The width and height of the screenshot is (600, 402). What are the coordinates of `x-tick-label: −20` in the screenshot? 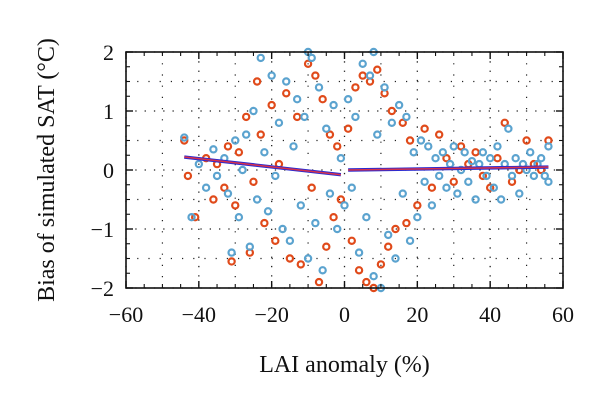 It's located at (271, 314).